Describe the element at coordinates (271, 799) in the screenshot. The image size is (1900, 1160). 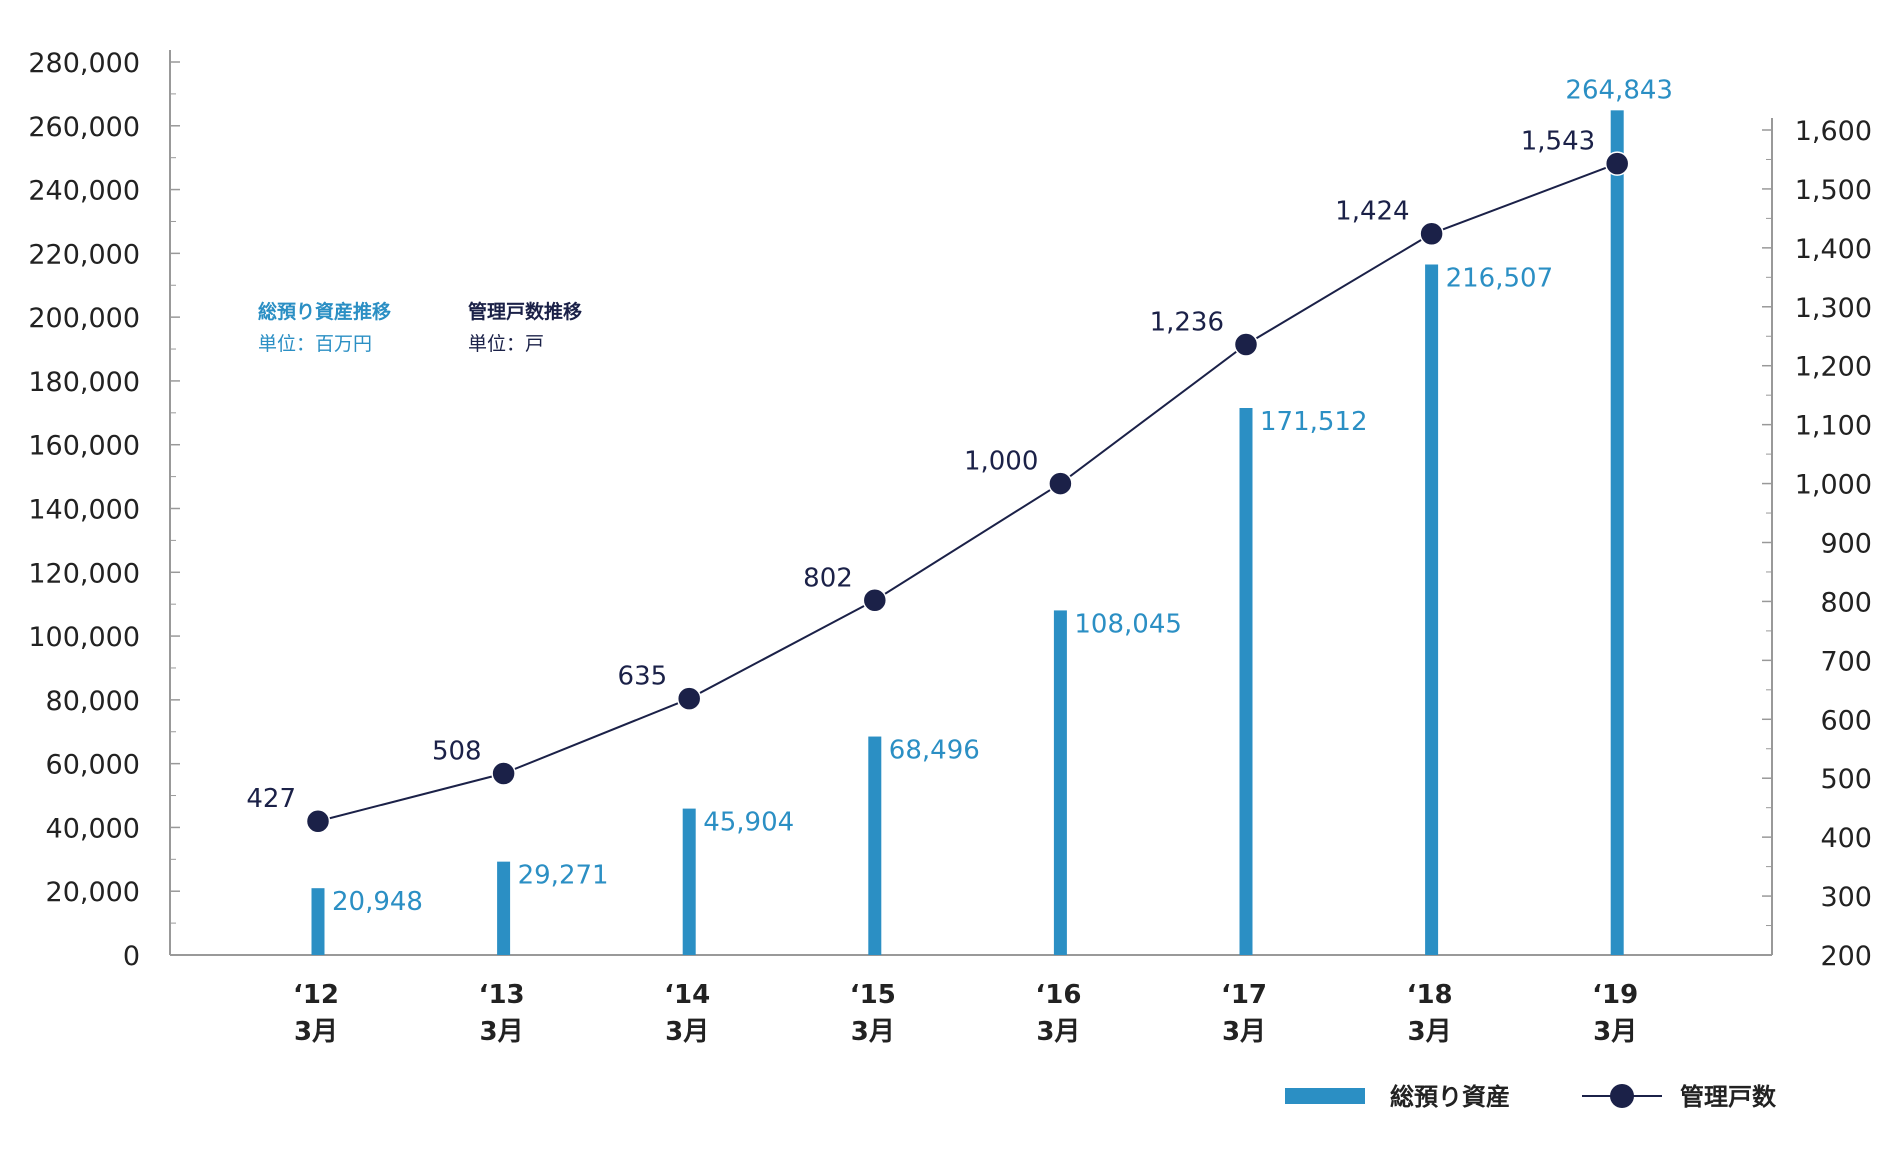
I see `line-data-label: 427` at that location.